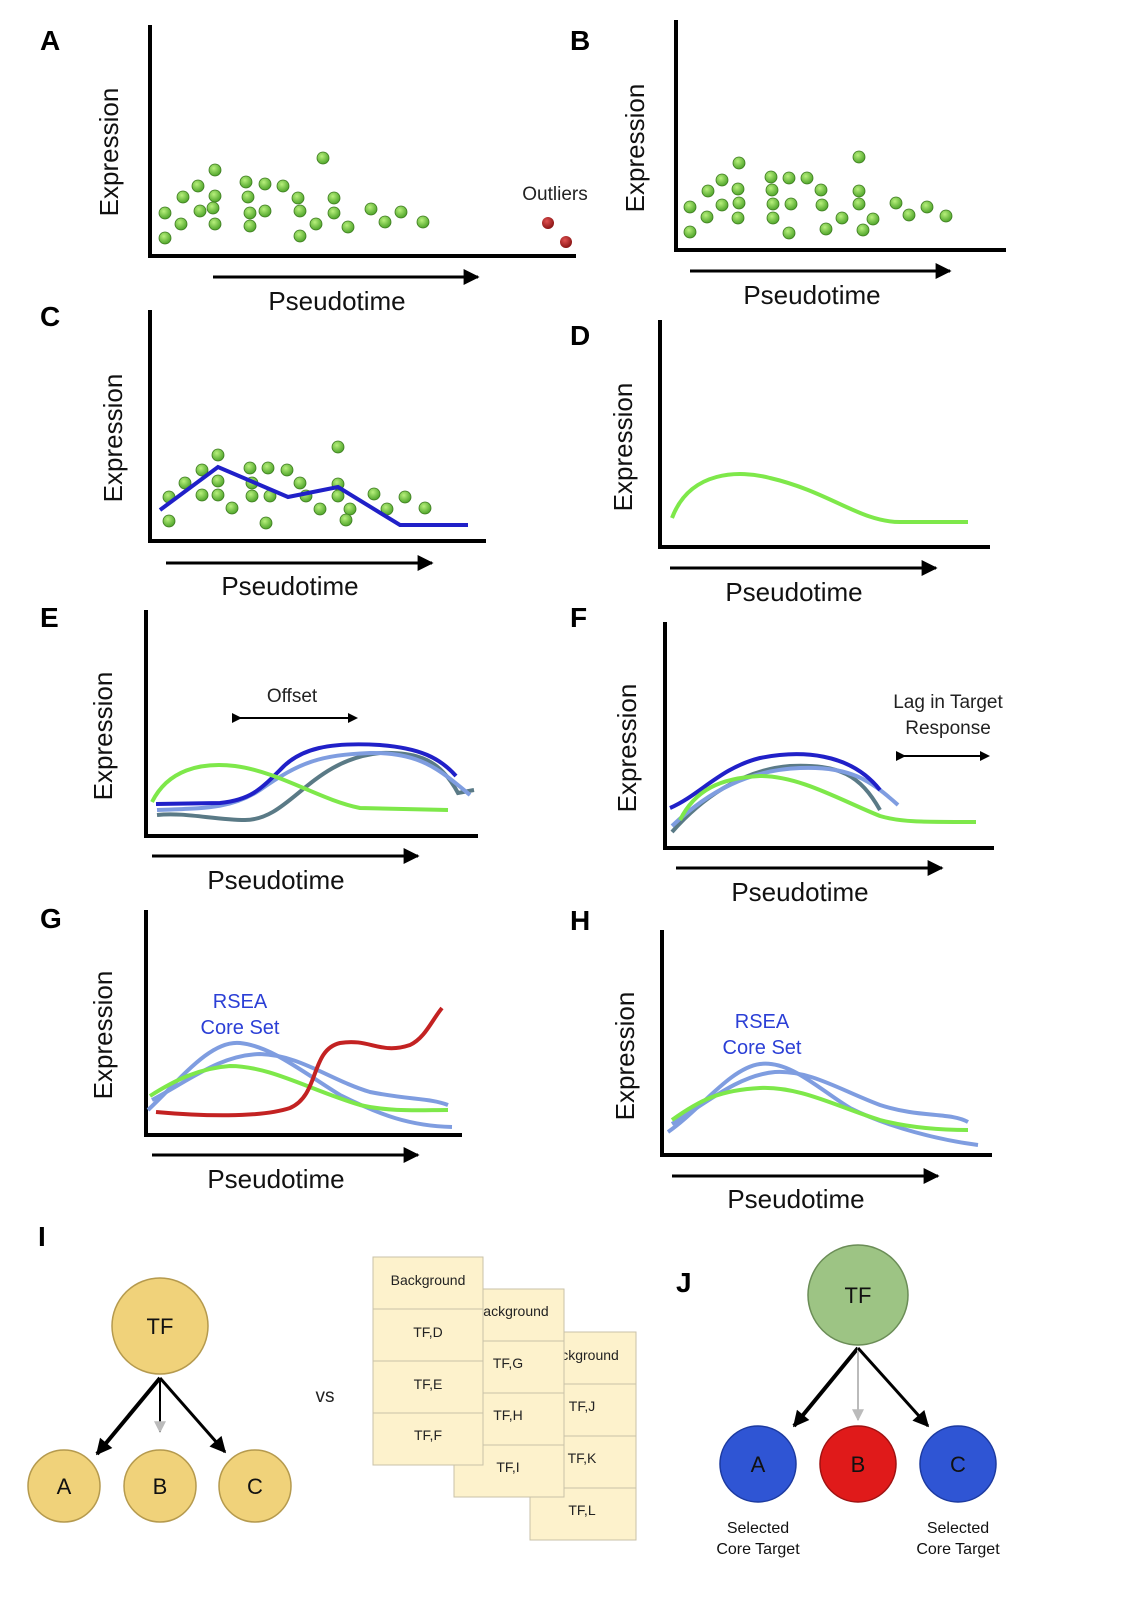 The height and width of the screenshot is (1600, 1125). I want to click on node-tf-label: TF, so click(160, 1326).